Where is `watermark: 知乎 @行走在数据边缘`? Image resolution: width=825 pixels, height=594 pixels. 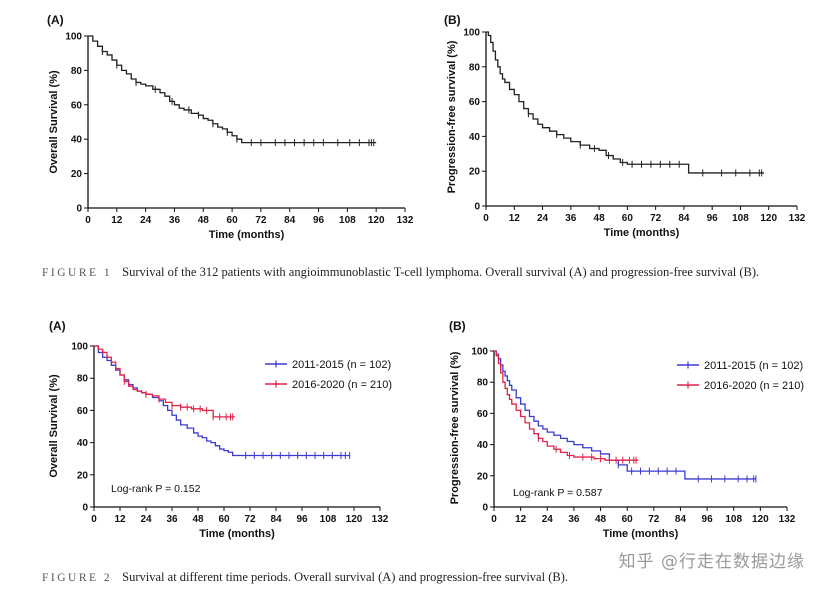 watermark: 知乎 @行走在数据边缘 is located at coordinates (711, 562).